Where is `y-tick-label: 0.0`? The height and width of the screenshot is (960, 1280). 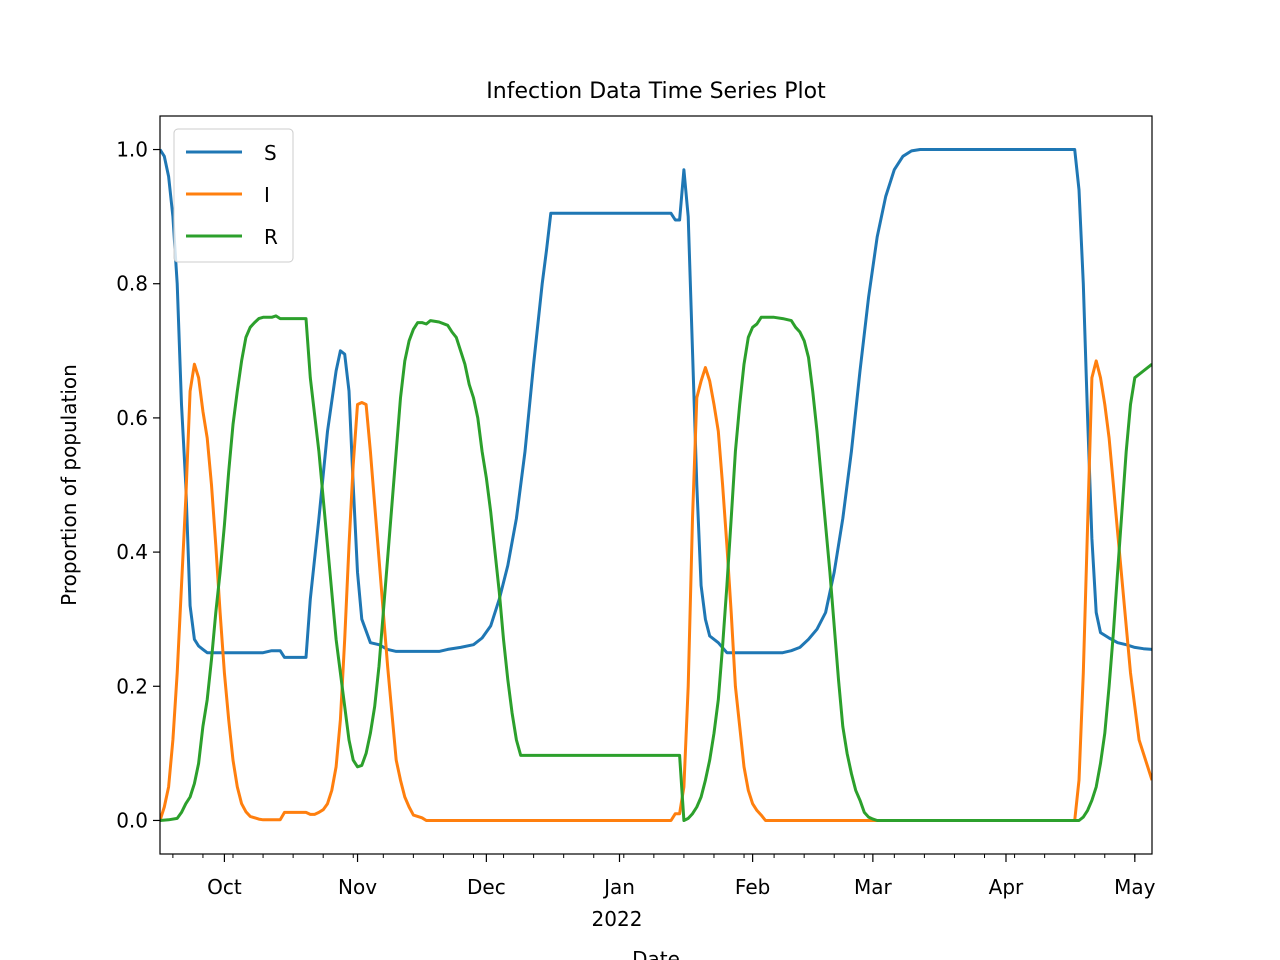 y-tick-label: 0.0 is located at coordinates (132, 820).